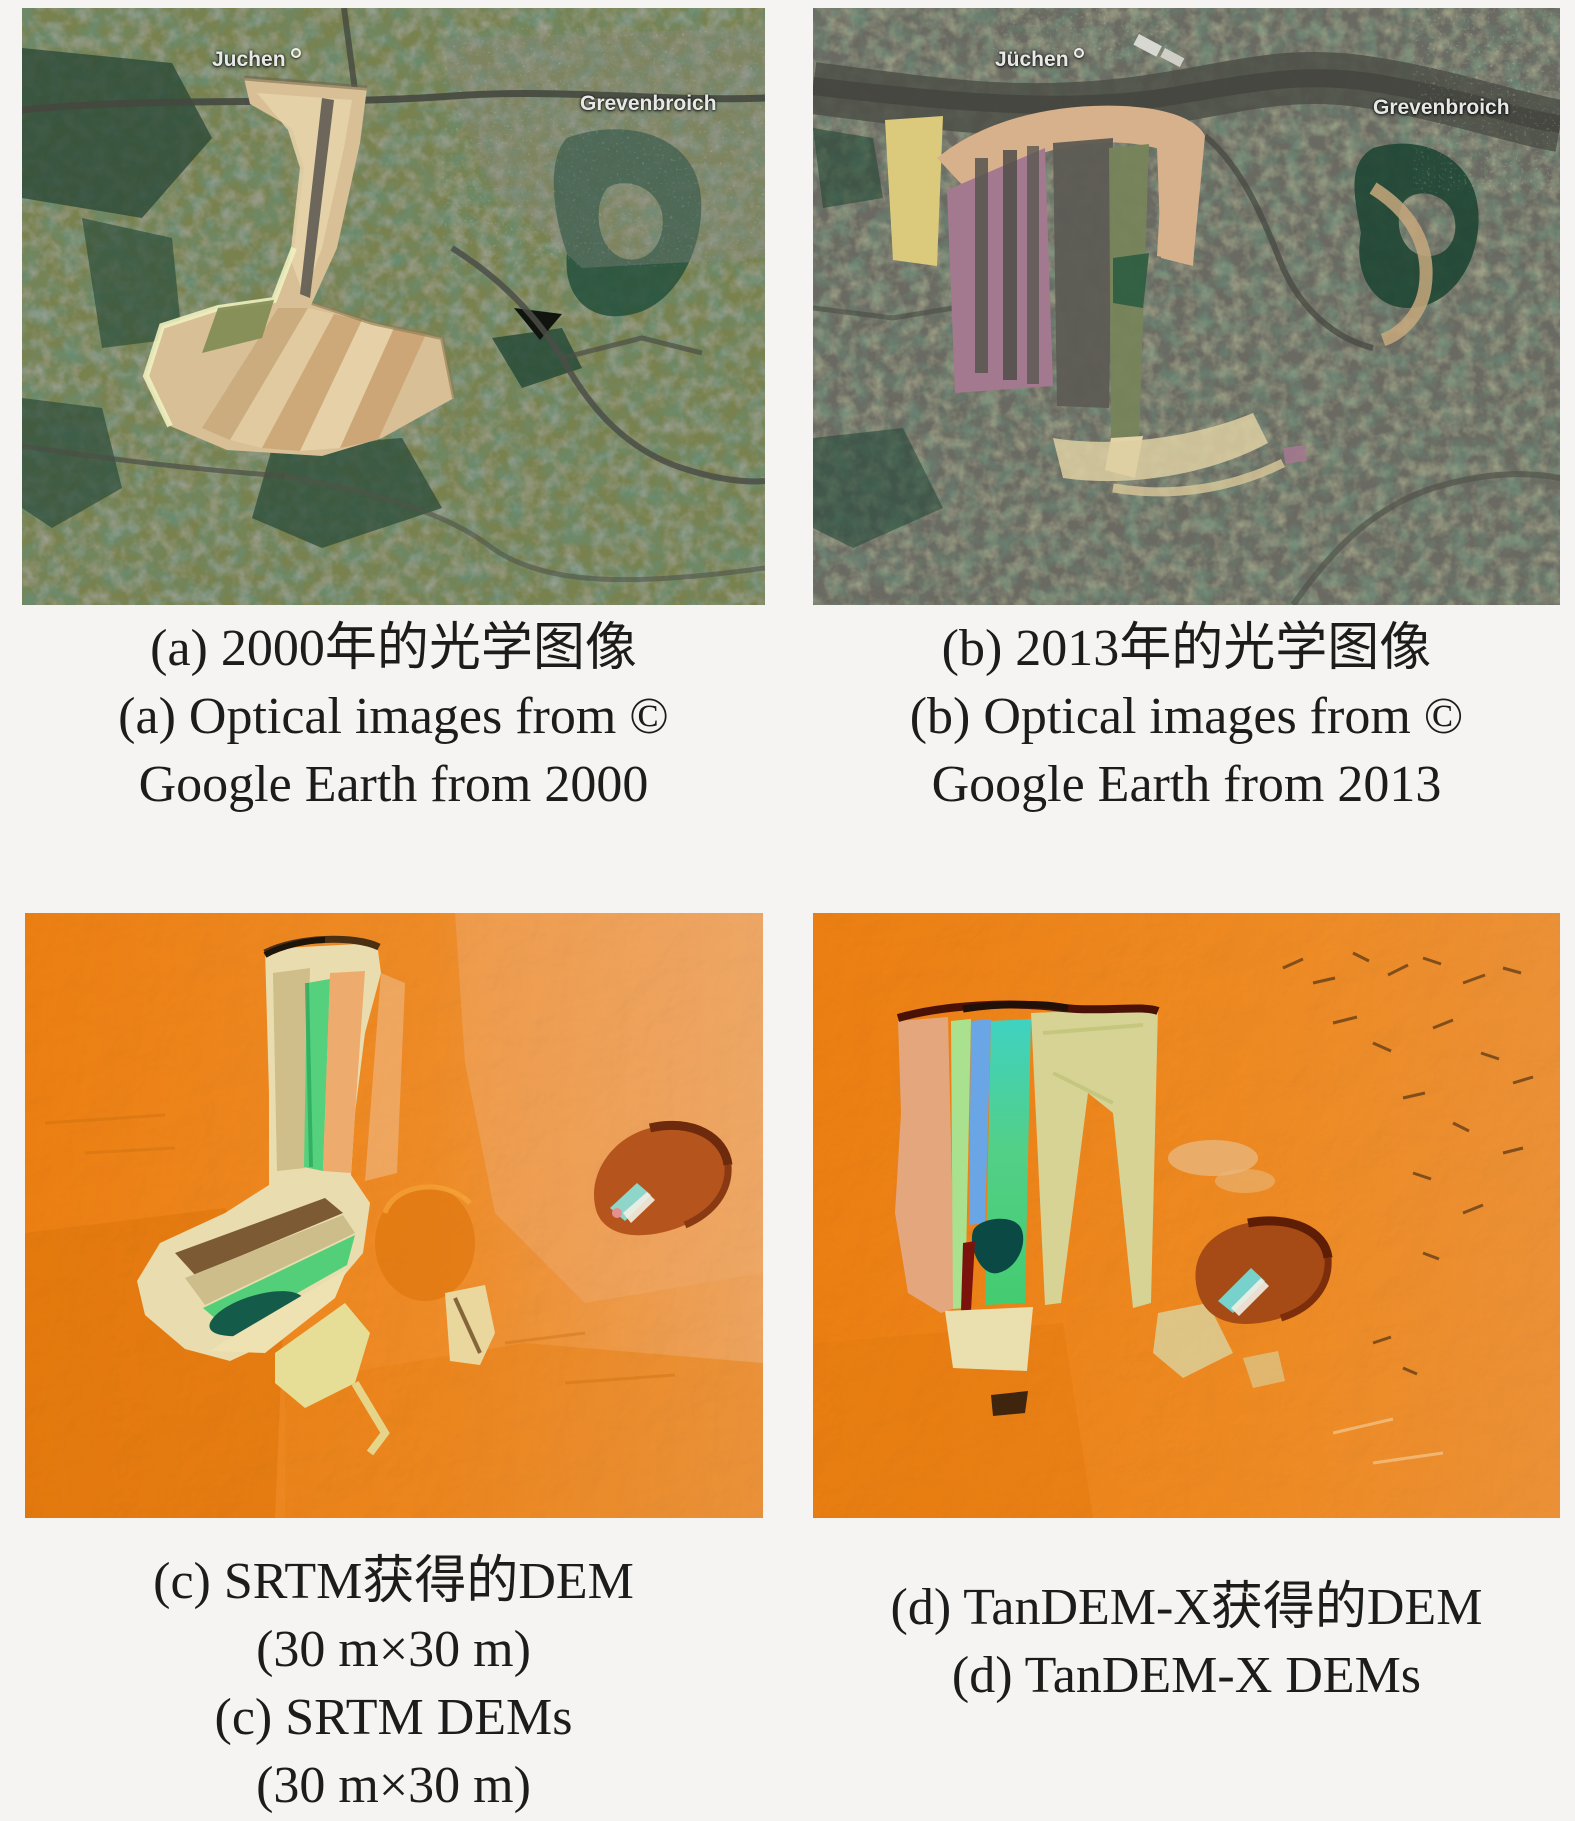 The image size is (1575, 1821). I want to click on caption-d-line2: (d) TanDEM-X DEMs, so click(1186, 1675).